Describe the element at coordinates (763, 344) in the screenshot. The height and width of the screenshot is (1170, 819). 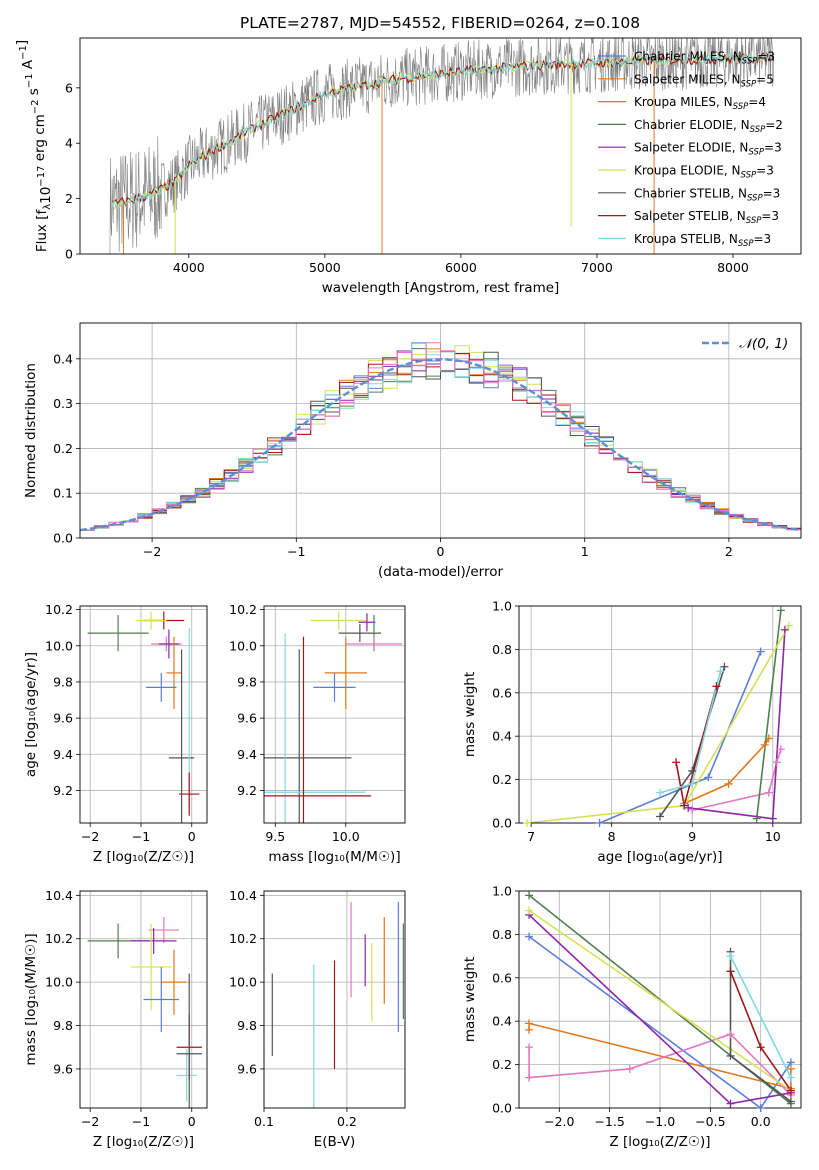
I see `legend-entry: 𝒩(0, 1)` at that location.